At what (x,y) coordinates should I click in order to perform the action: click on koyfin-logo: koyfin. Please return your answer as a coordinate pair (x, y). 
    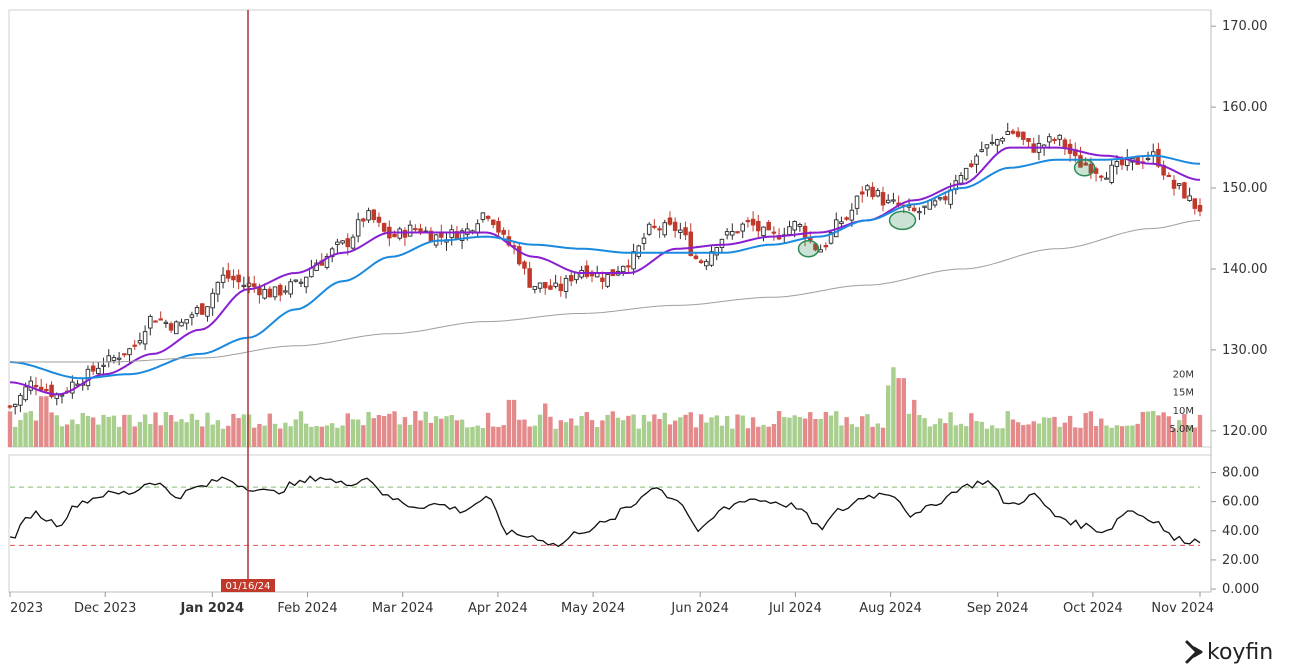
    Looking at the image, I should click on (1229, 652).